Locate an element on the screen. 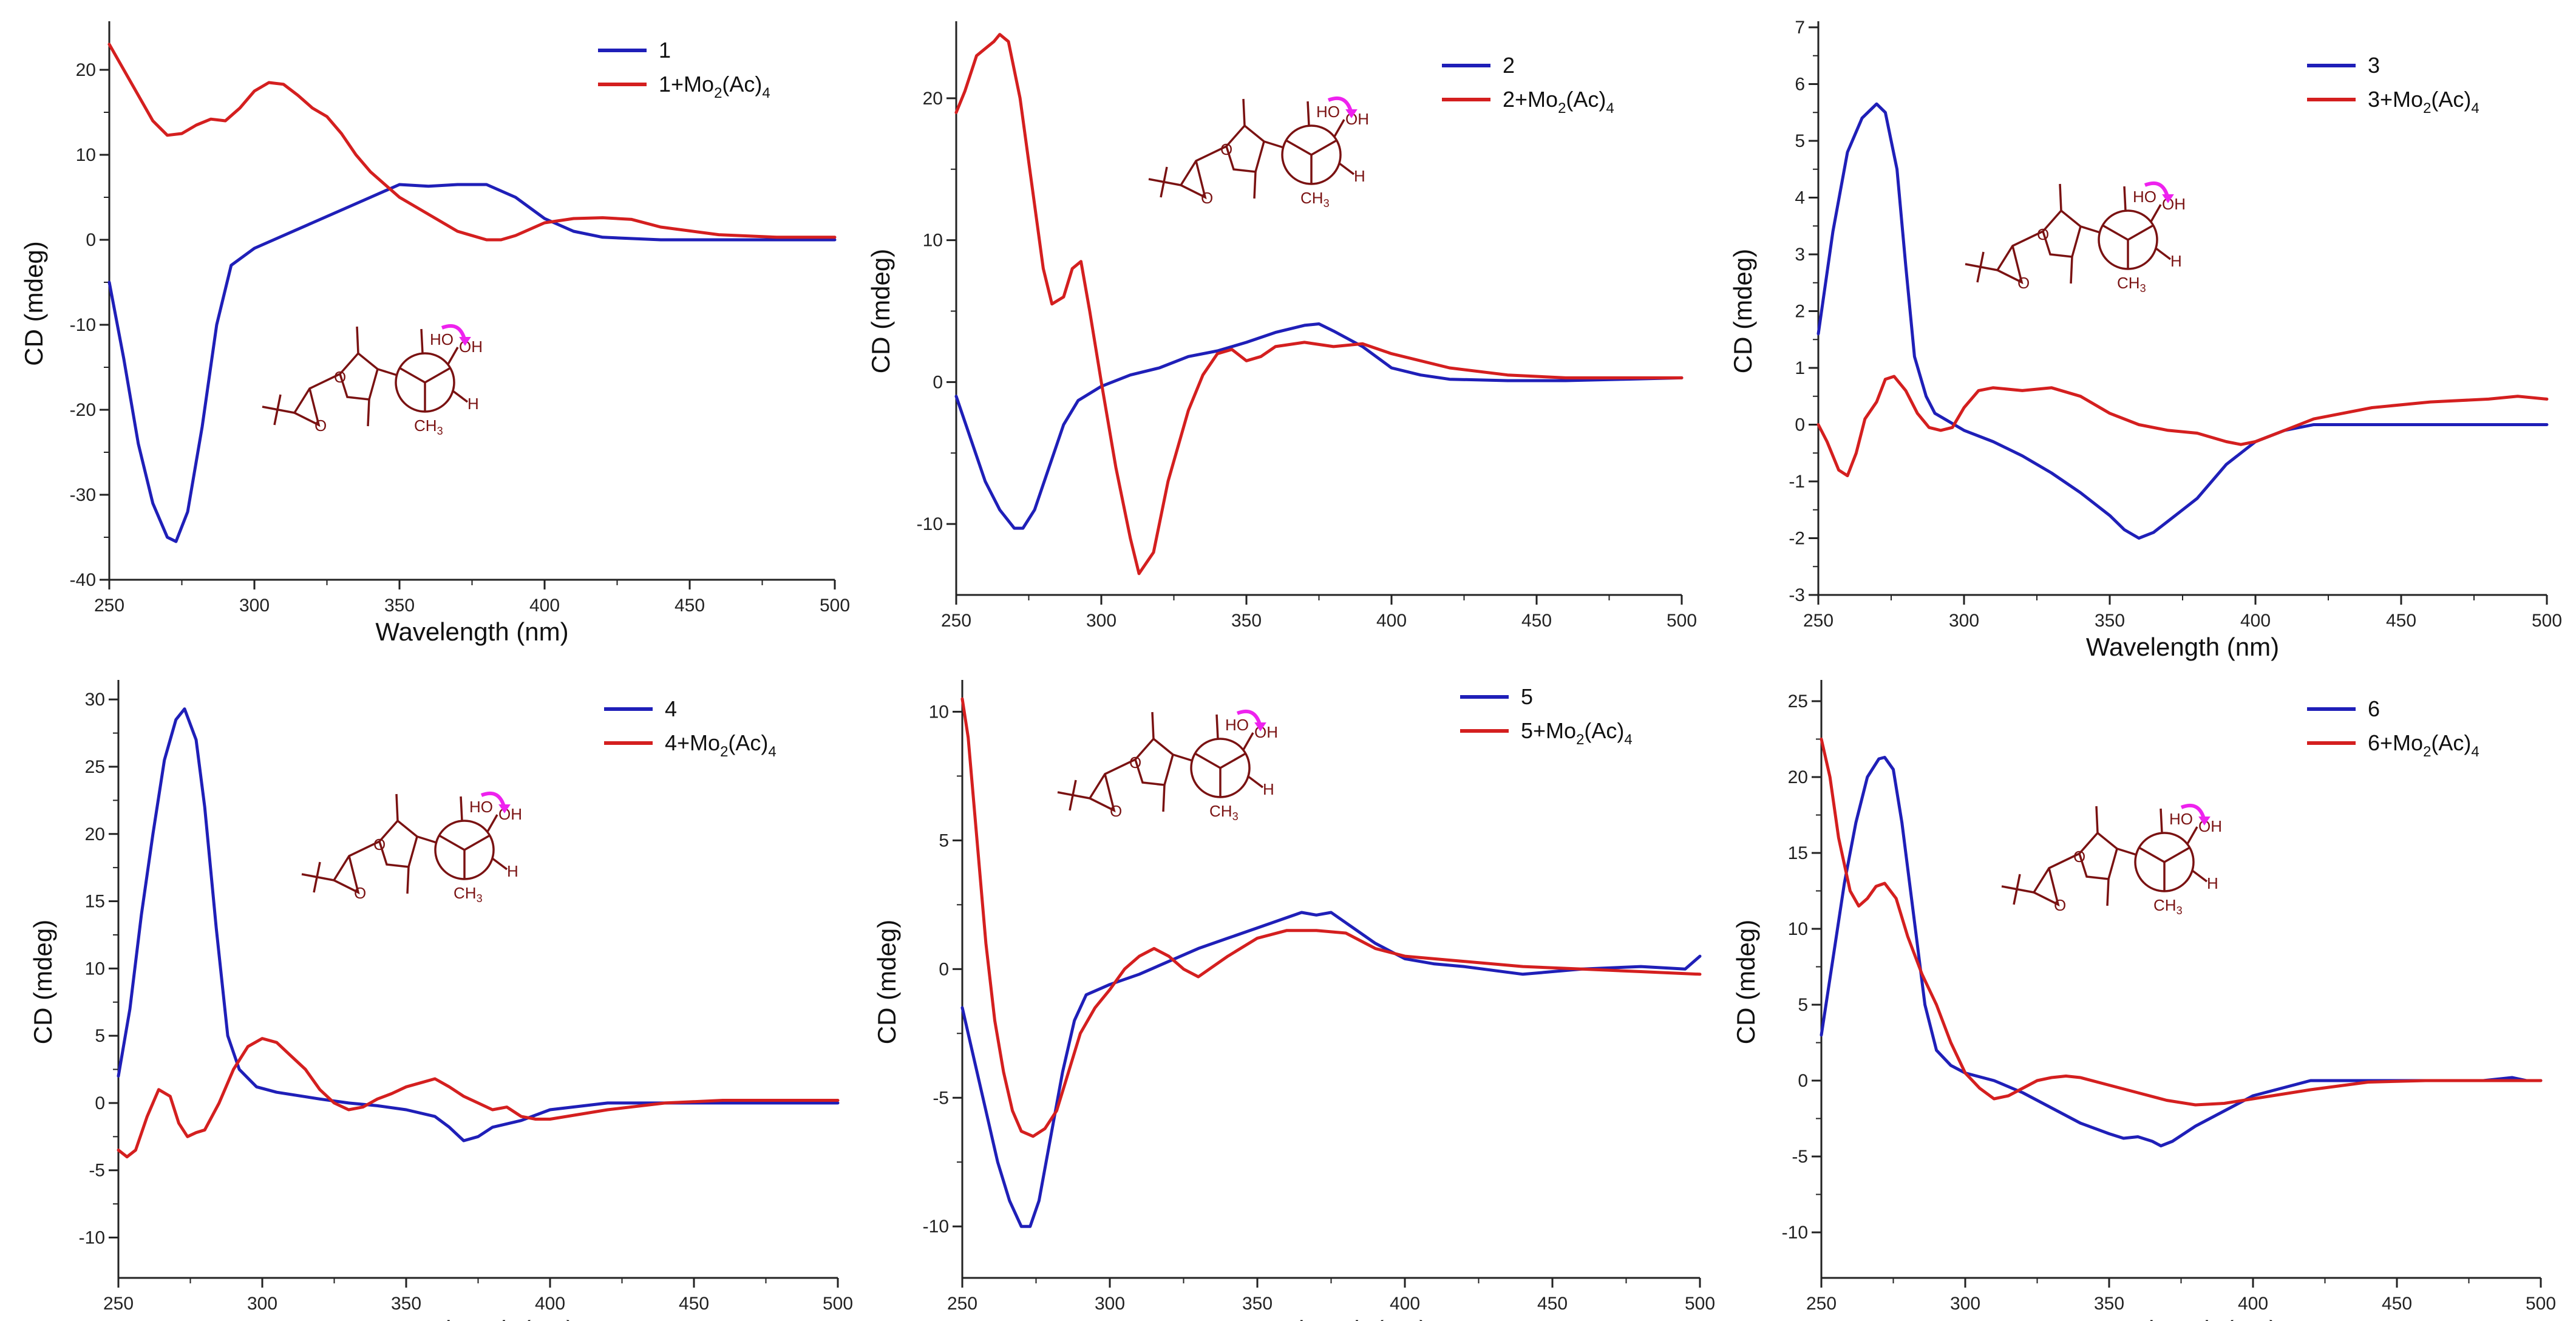 This screenshot has width=2576, height=1321. legend-label-compound: 4 is located at coordinates (671, 708).